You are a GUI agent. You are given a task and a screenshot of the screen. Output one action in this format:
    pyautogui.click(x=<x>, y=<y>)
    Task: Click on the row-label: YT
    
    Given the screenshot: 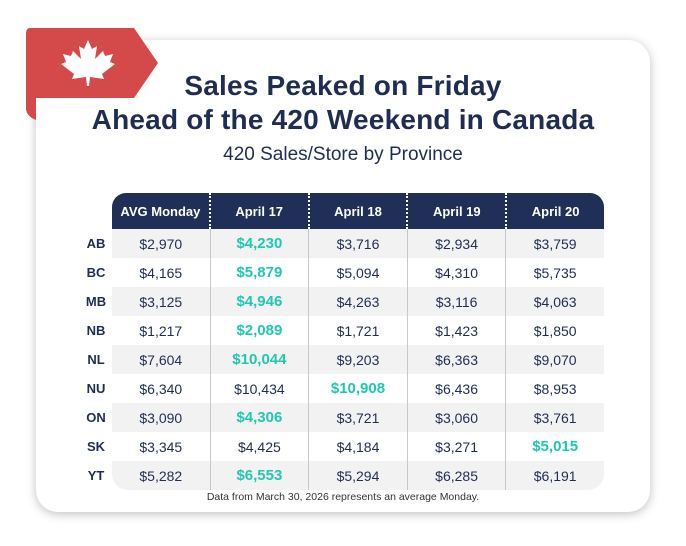 What is the action you would take?
    pyautogui.click(x=96, y=475)
    